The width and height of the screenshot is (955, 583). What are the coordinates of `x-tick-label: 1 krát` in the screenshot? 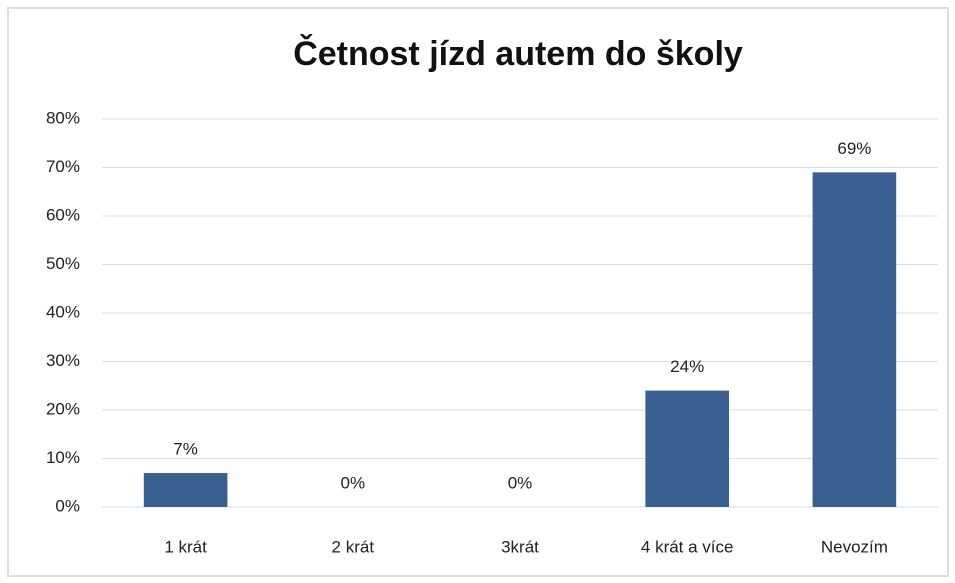 It's located at (185, 546).